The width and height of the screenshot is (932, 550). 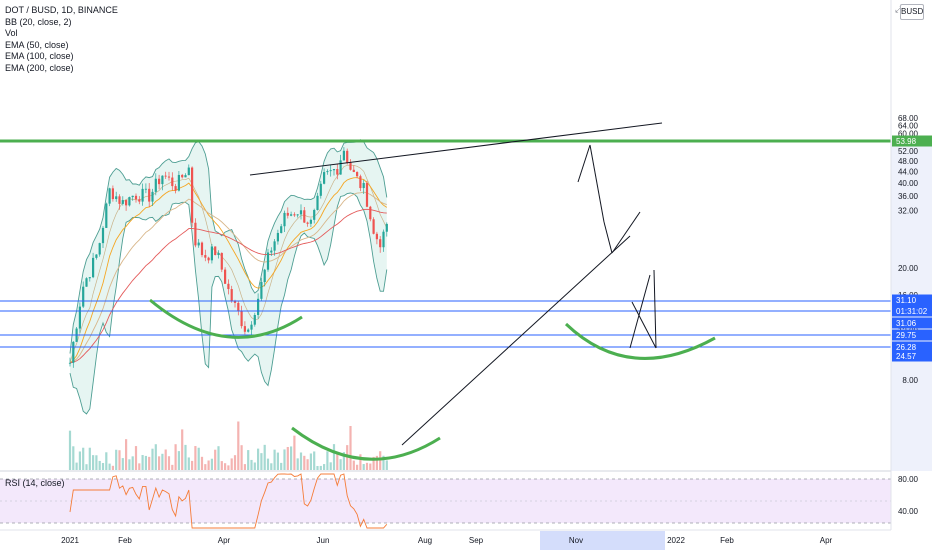 I want to click on indicator-ema-200: EMA (200, close), so click(x=39, y=67).